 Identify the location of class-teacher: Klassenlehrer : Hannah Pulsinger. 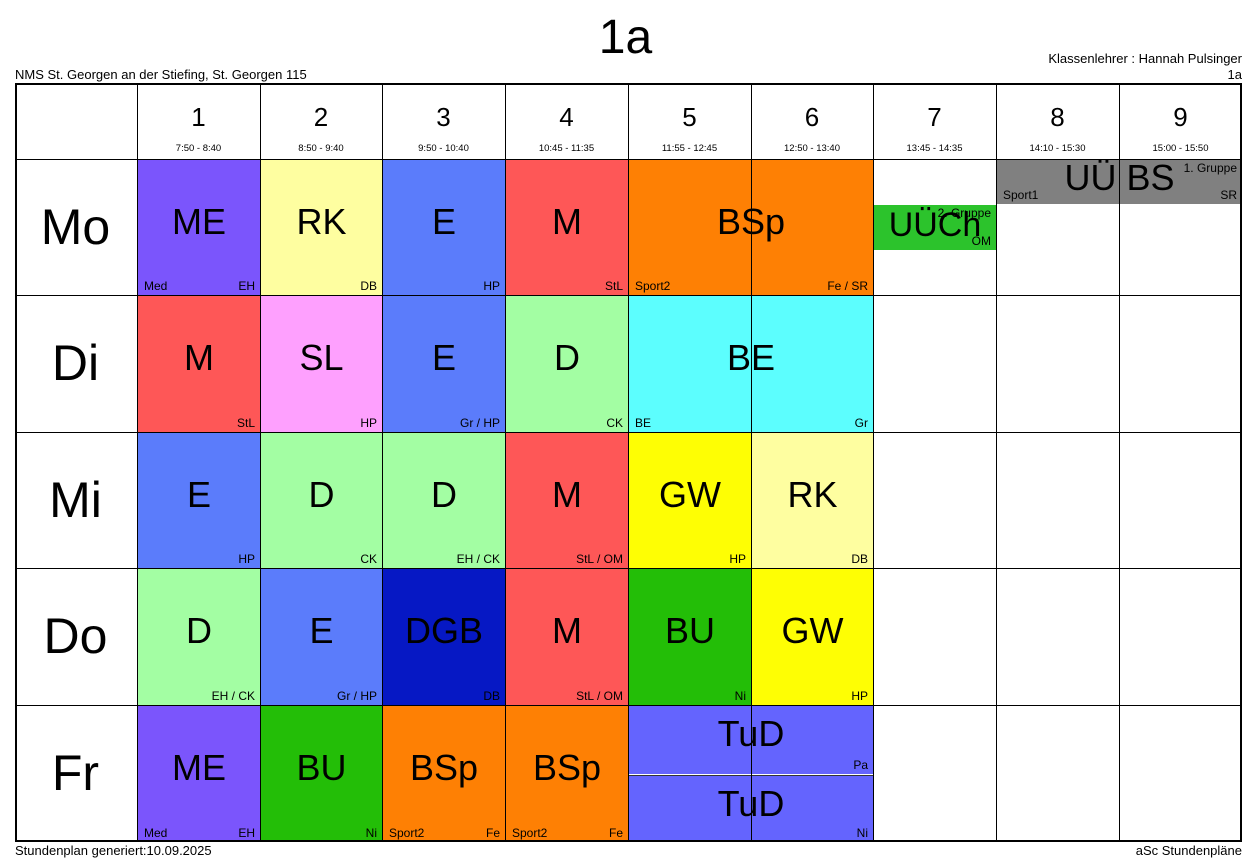
(1145, 58).